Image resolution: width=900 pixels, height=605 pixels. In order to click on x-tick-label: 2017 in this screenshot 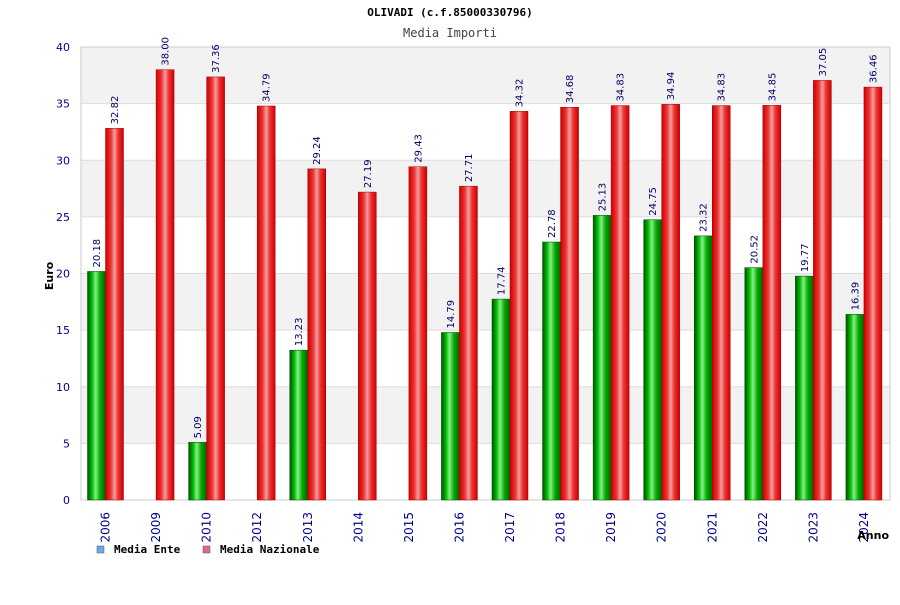, I will do `click(510, 527)`.